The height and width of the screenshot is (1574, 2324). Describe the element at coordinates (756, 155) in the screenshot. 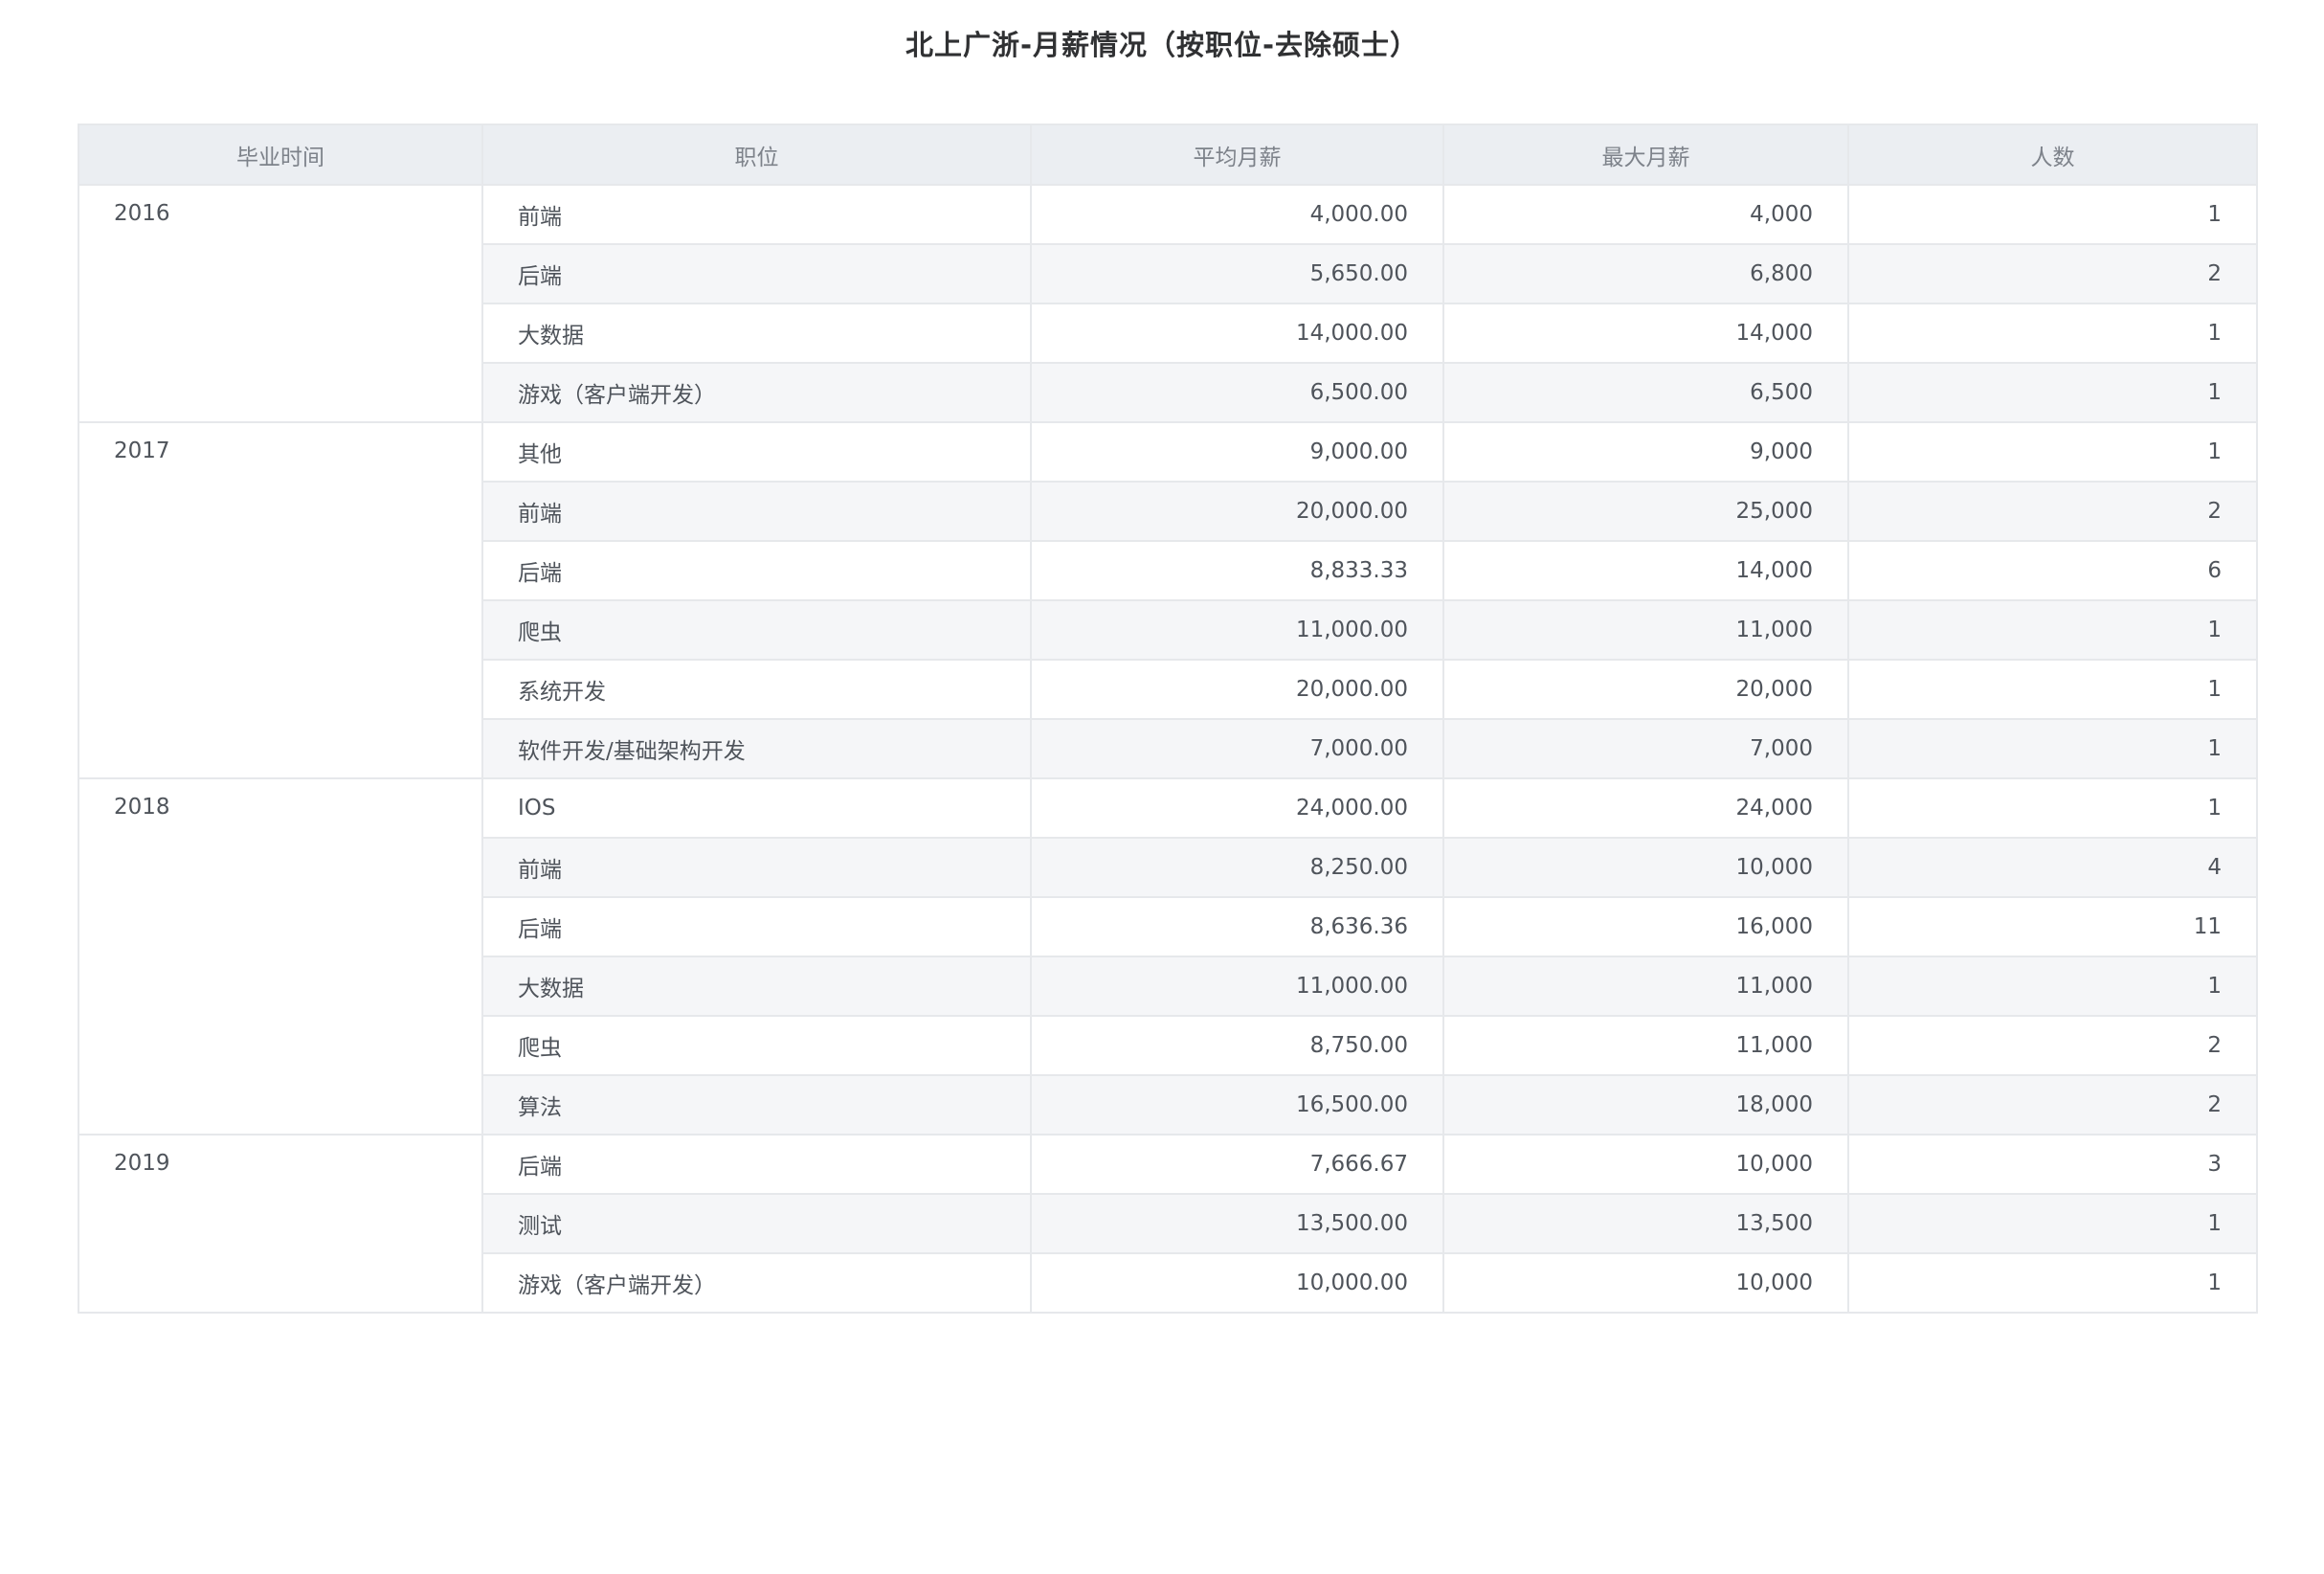

I see `column-header-position: 职位` at that location.